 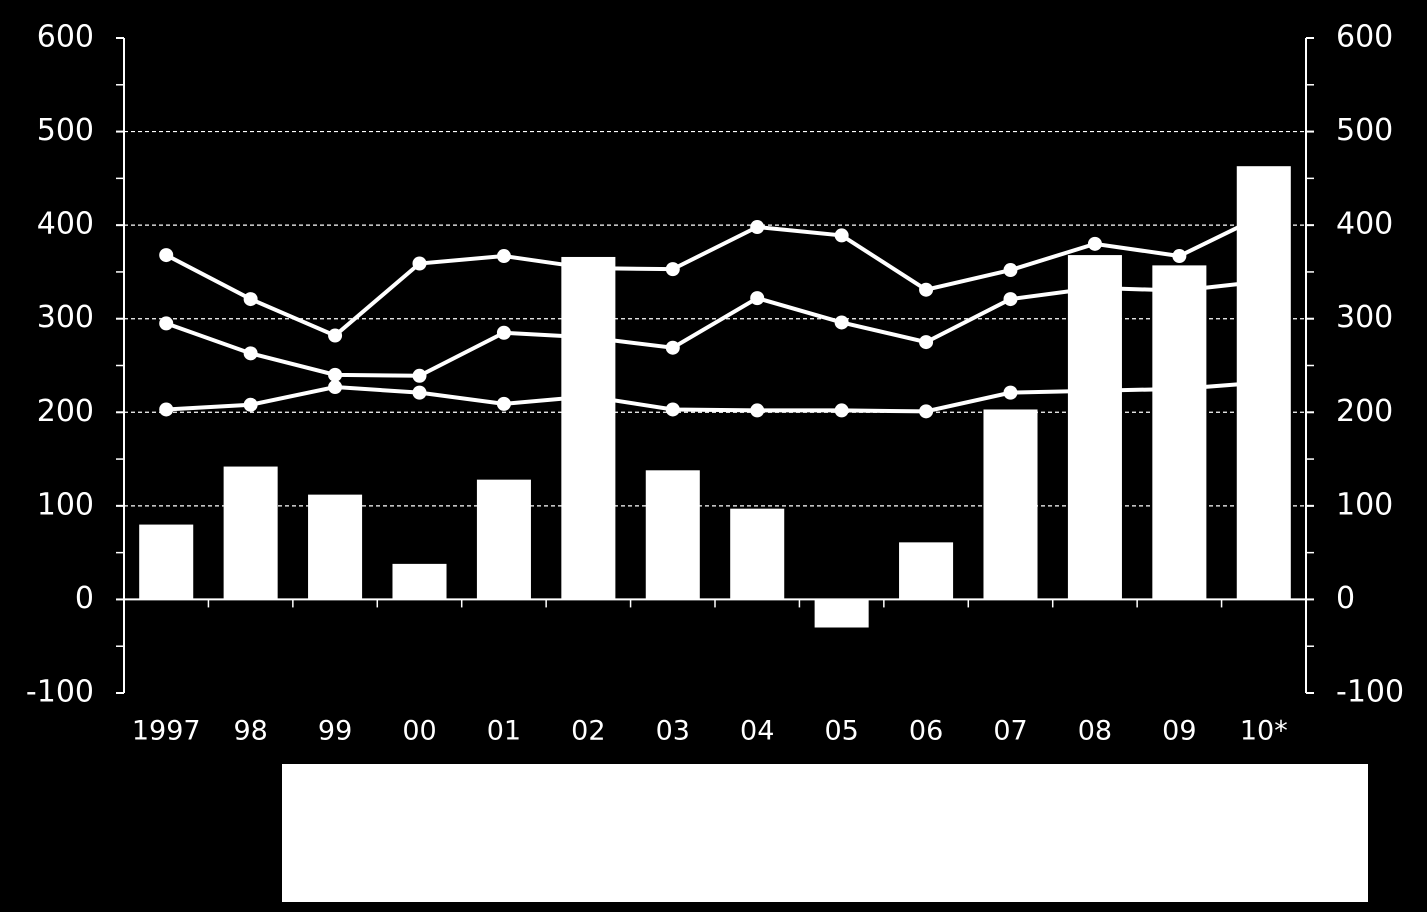 I want to click on y2-tick-label: 500, so click(x=1364, y=130).